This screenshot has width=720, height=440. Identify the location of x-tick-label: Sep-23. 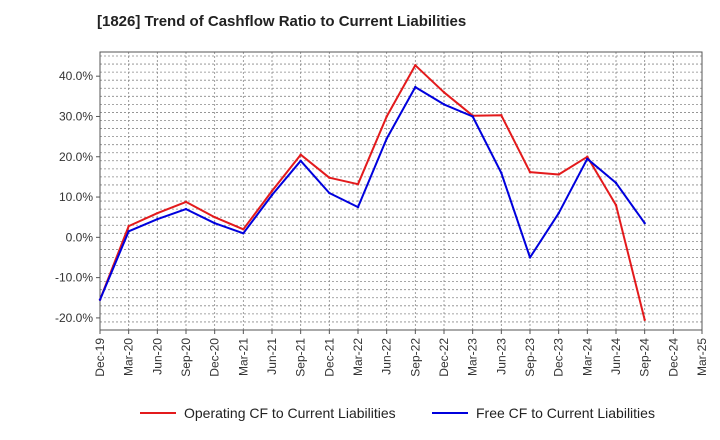
(530, 357).